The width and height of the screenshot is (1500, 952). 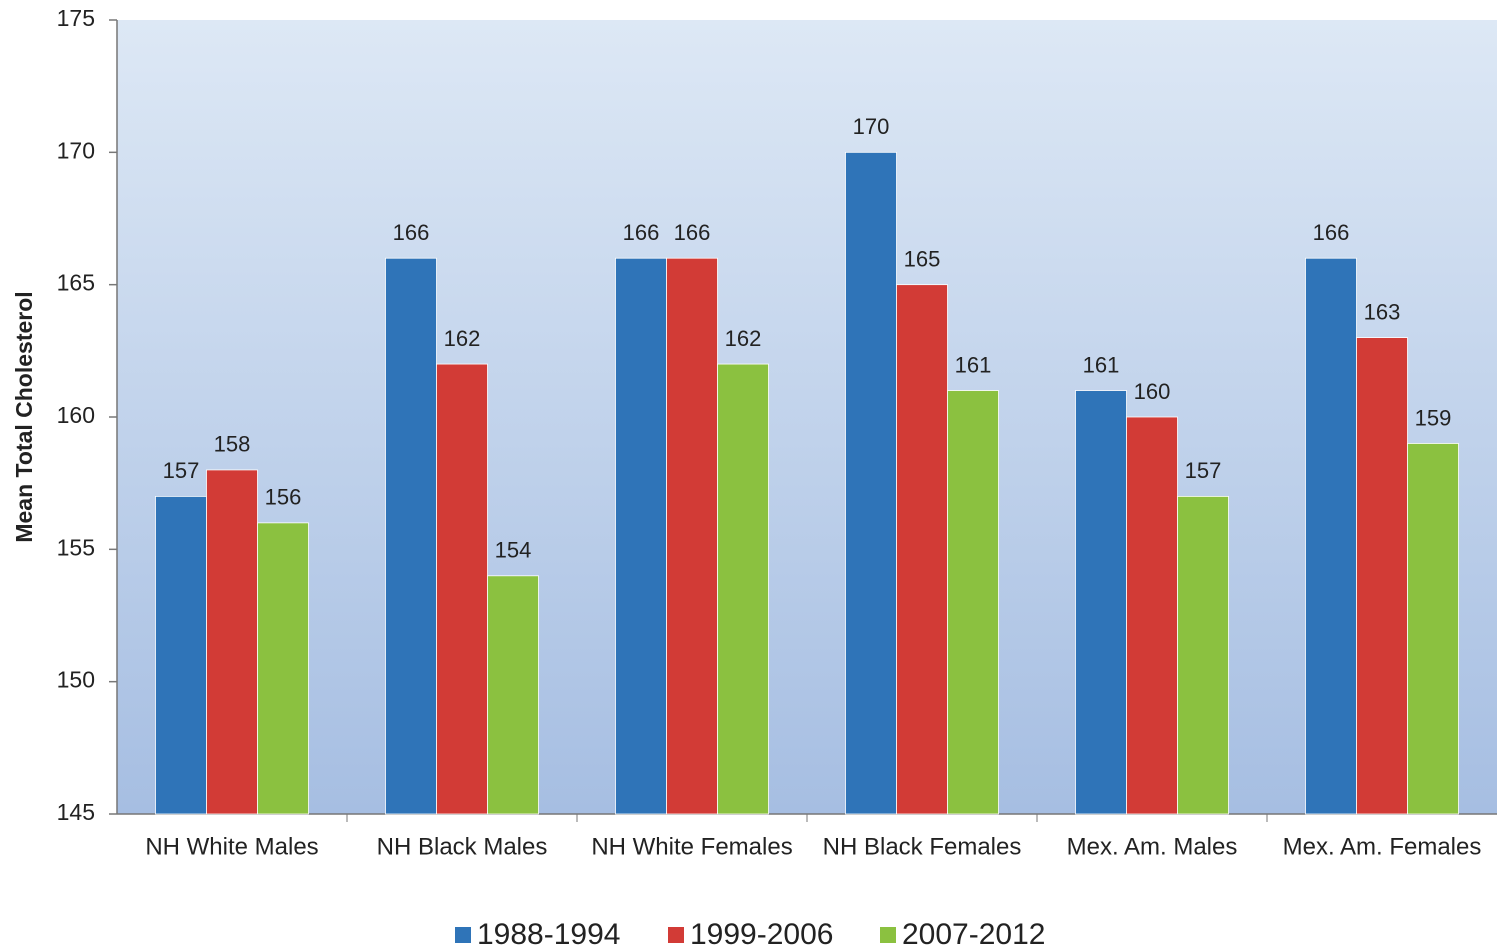 What do you see at coordinates (1433, 417) in the screenshot?
I see `data-label: 159` at bounding box center [1433, 417].